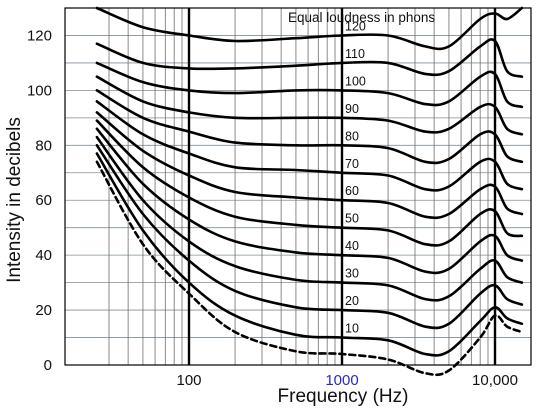  I want to click on phon-label-30: 30, so click(352, 274).